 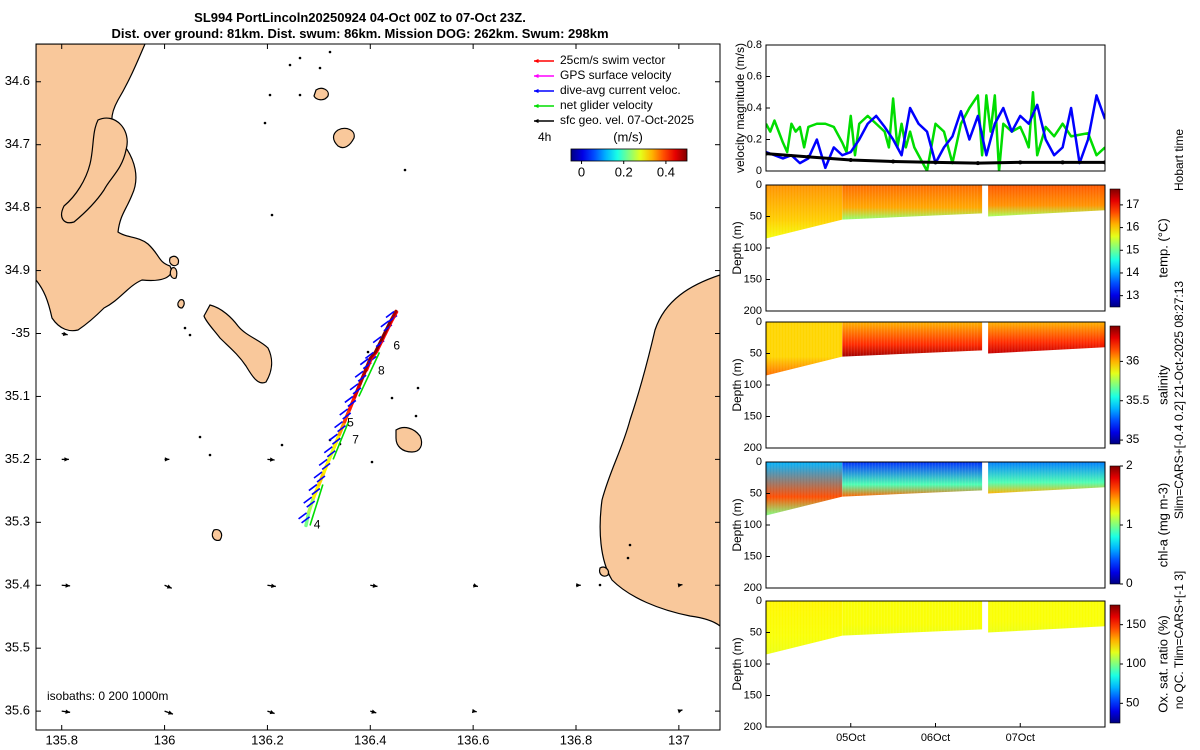 I want to click on legend-label-geo_velocity: sfc geo. vel. 07-Oct-2025, so click(x=627, y=120).